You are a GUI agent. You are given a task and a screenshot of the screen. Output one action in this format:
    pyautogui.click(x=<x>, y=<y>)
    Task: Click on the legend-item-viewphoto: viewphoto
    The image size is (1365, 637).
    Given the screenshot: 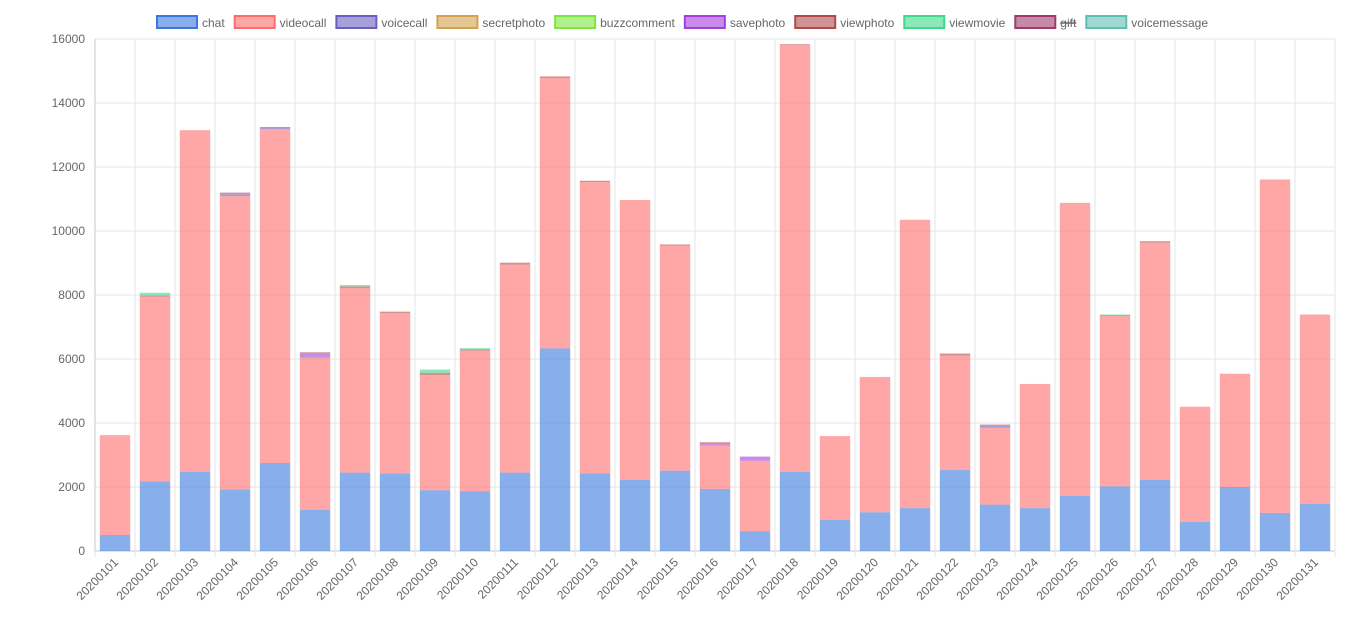 What is the action you would take?
    pyautogui.click(x=844, y=22)
    